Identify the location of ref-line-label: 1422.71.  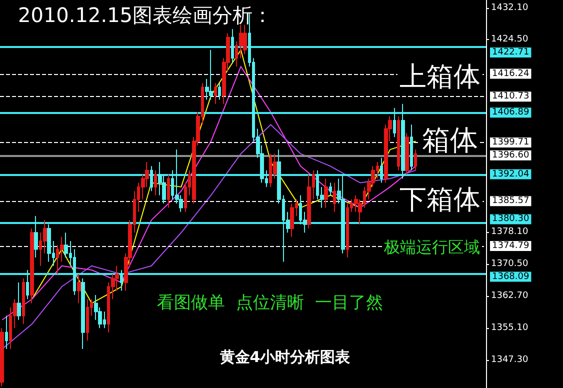
(511, 52).